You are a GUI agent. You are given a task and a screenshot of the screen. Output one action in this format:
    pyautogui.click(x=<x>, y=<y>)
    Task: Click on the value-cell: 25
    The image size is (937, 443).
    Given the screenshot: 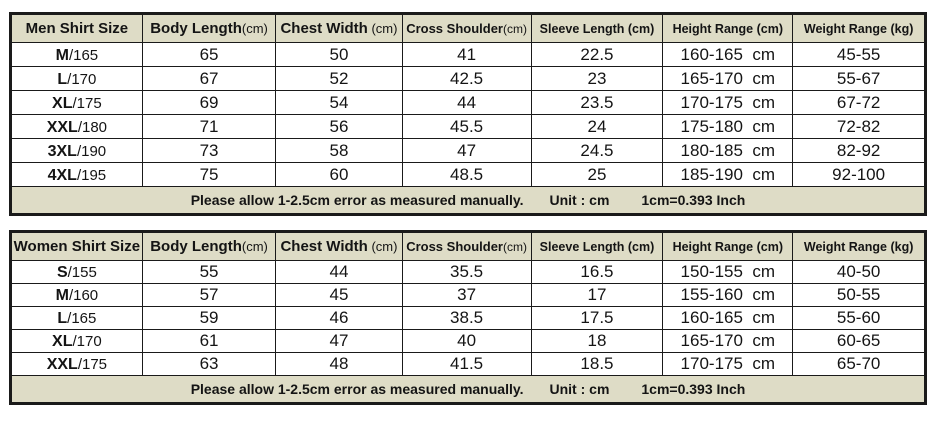 What is the action you would take?
    pyautogui.click(x=597, y=174)
    